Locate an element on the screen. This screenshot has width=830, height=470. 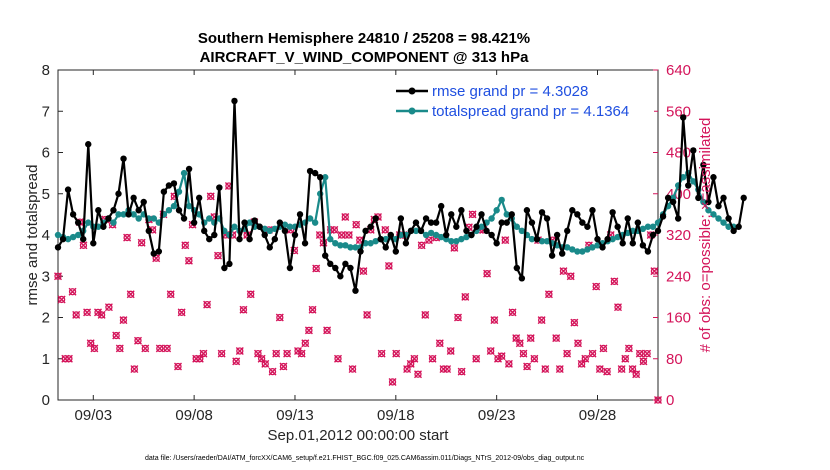
x-tick-label: 09/28 is located at coordinates (598, 415).